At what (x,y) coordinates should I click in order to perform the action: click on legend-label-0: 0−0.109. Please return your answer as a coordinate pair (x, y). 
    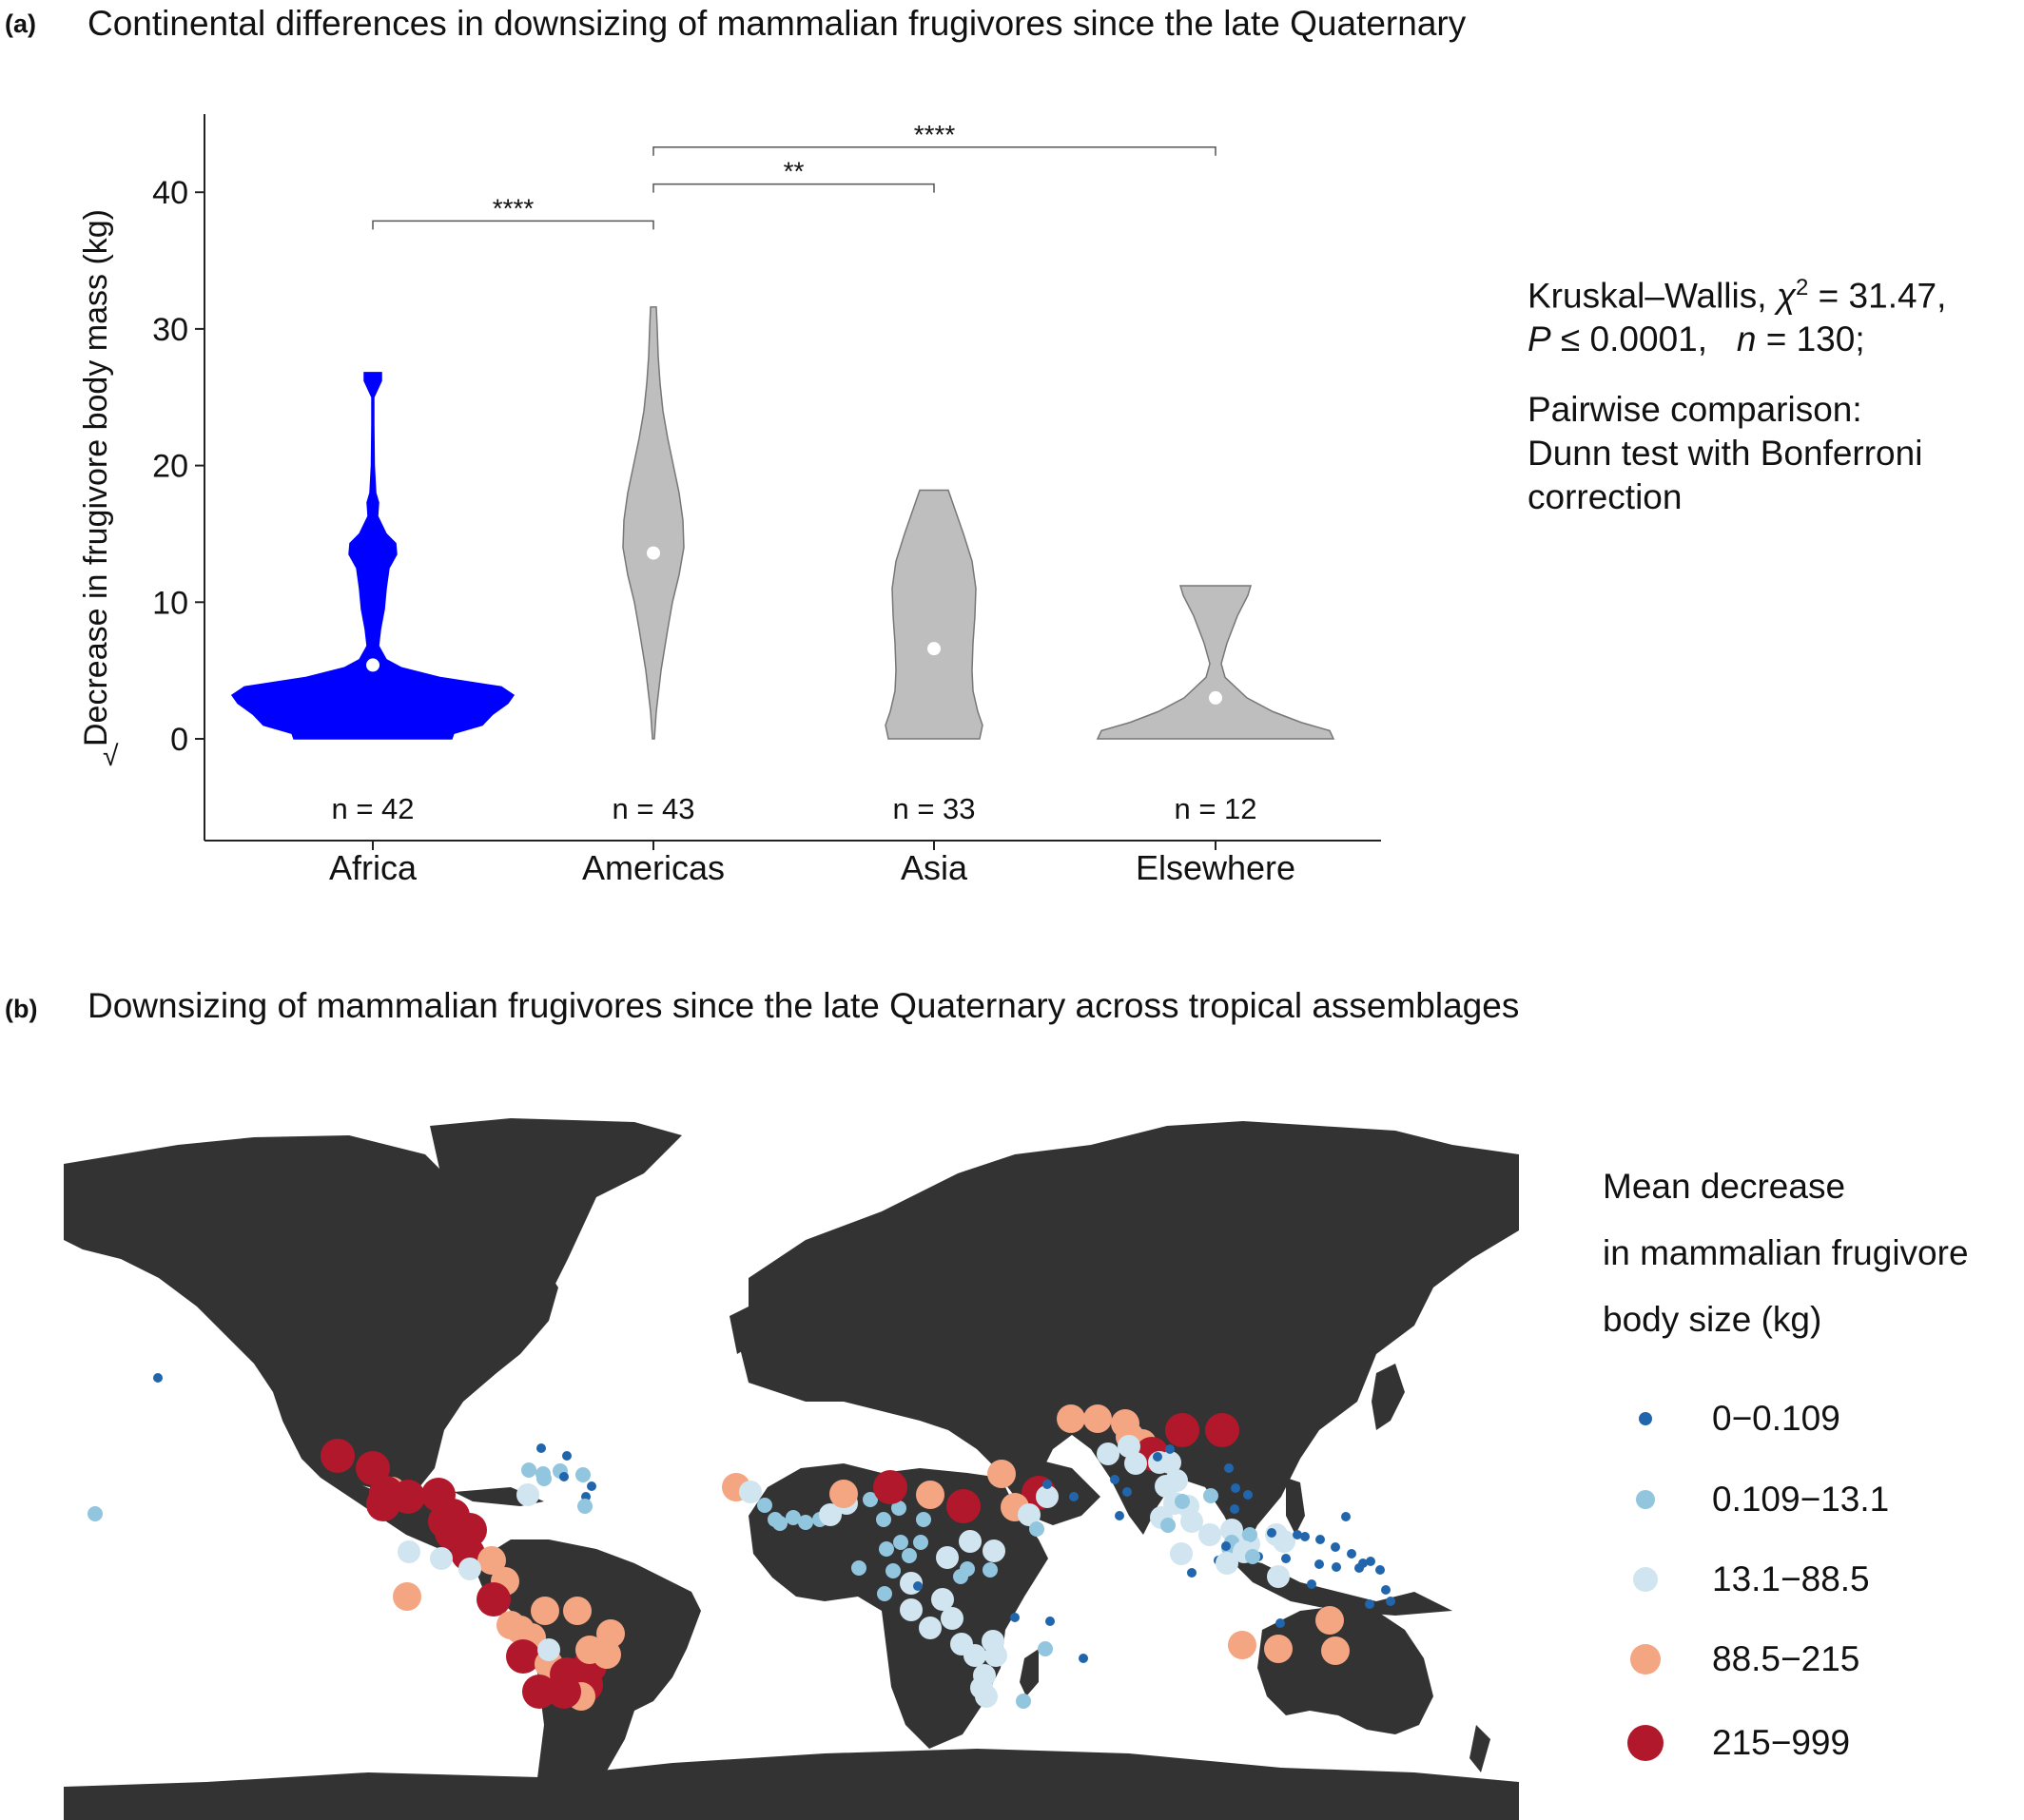
    Looking at the image, I should click on (1776, 1418).